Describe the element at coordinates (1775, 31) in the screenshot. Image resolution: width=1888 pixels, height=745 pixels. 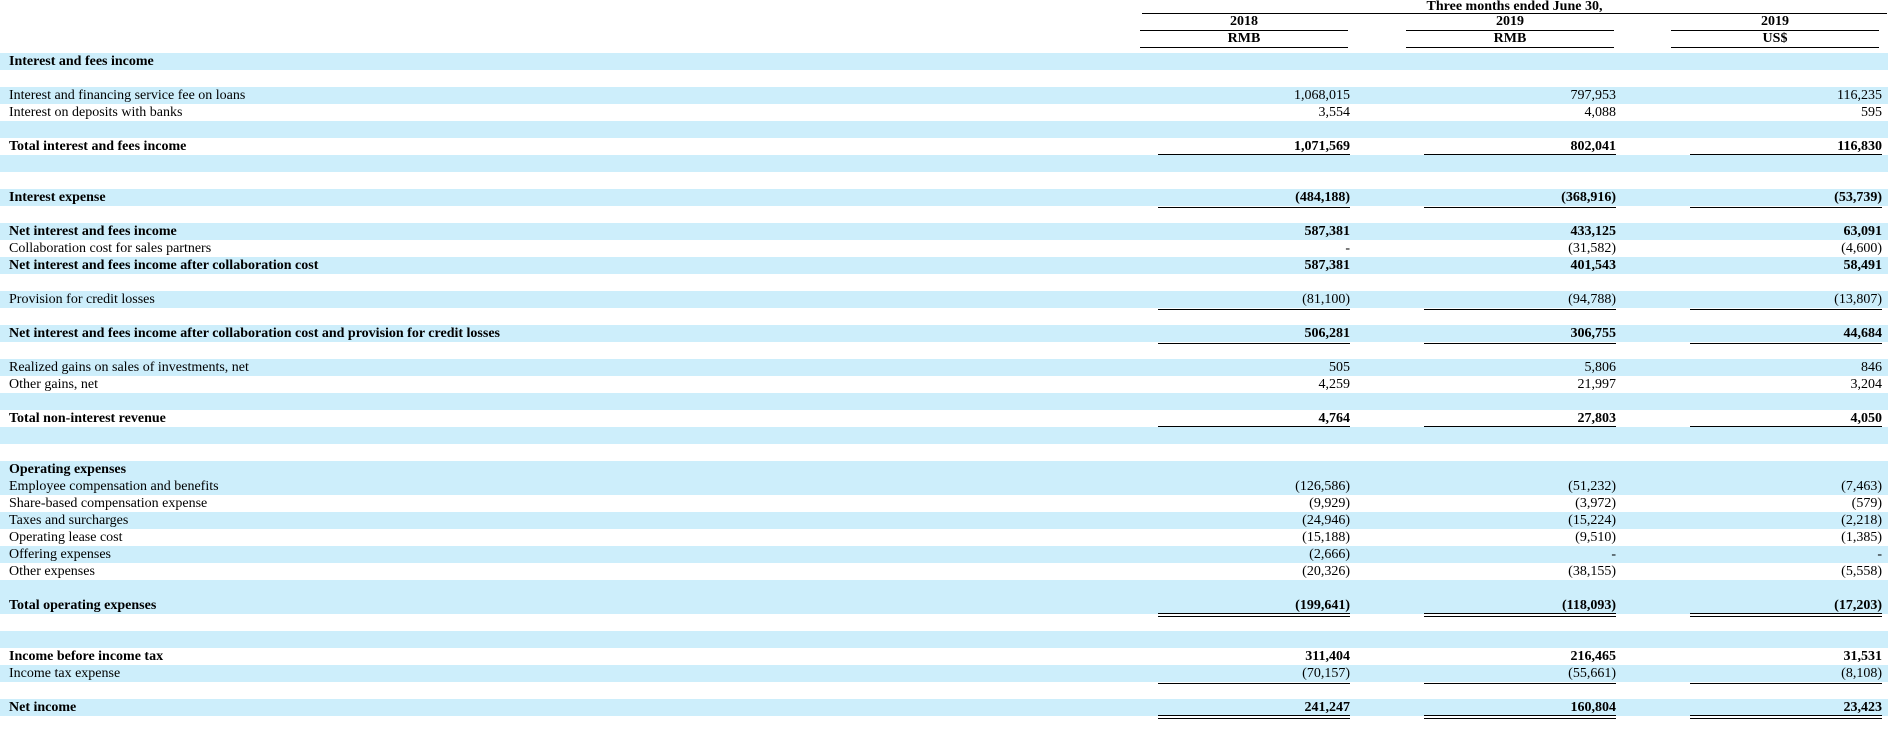
I see `column-header-2019-usd: 2019 US$` at that location.